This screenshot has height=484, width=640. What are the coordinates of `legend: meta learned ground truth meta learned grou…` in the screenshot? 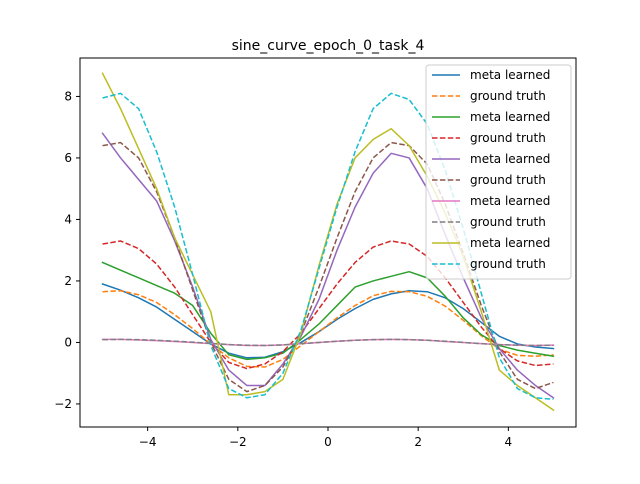 It's located at (498, 172).